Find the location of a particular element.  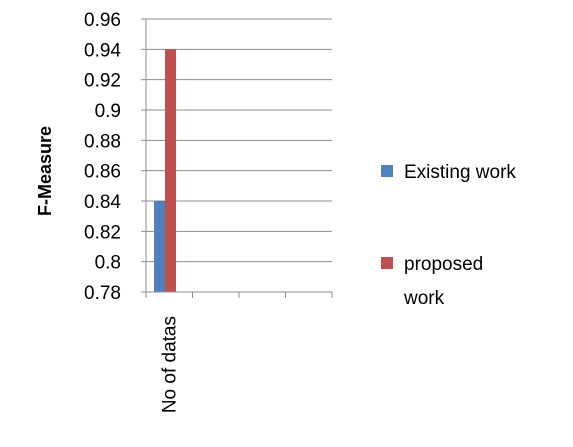

y-tick-label: 0.84 is located at coordinates (102, 202).